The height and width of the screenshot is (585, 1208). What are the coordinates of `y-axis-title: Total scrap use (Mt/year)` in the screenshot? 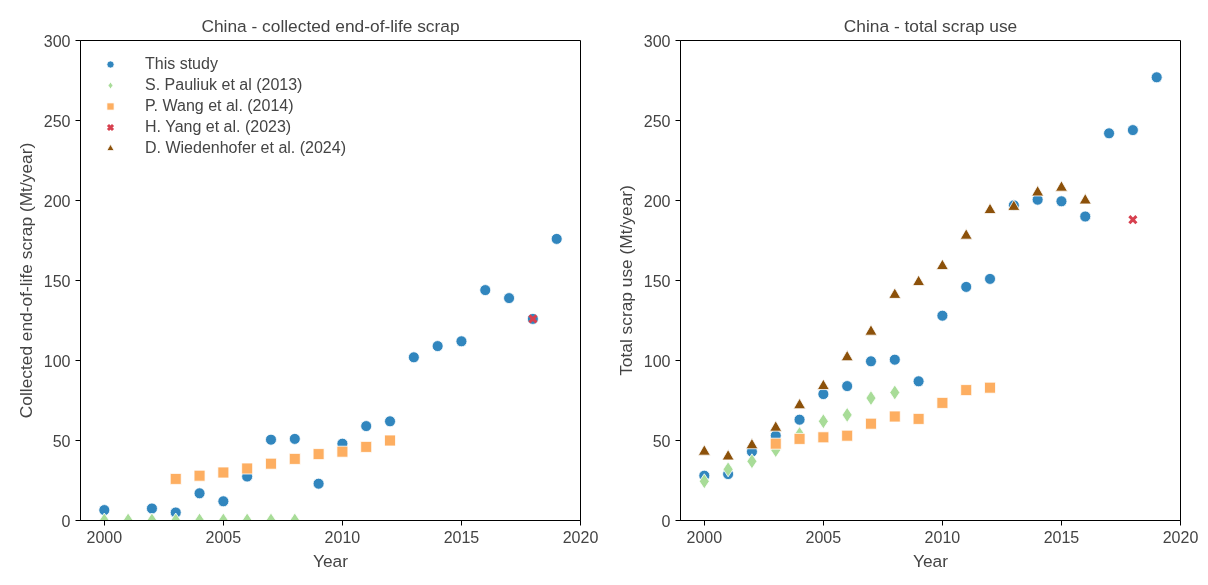 It's located at (625, 280).